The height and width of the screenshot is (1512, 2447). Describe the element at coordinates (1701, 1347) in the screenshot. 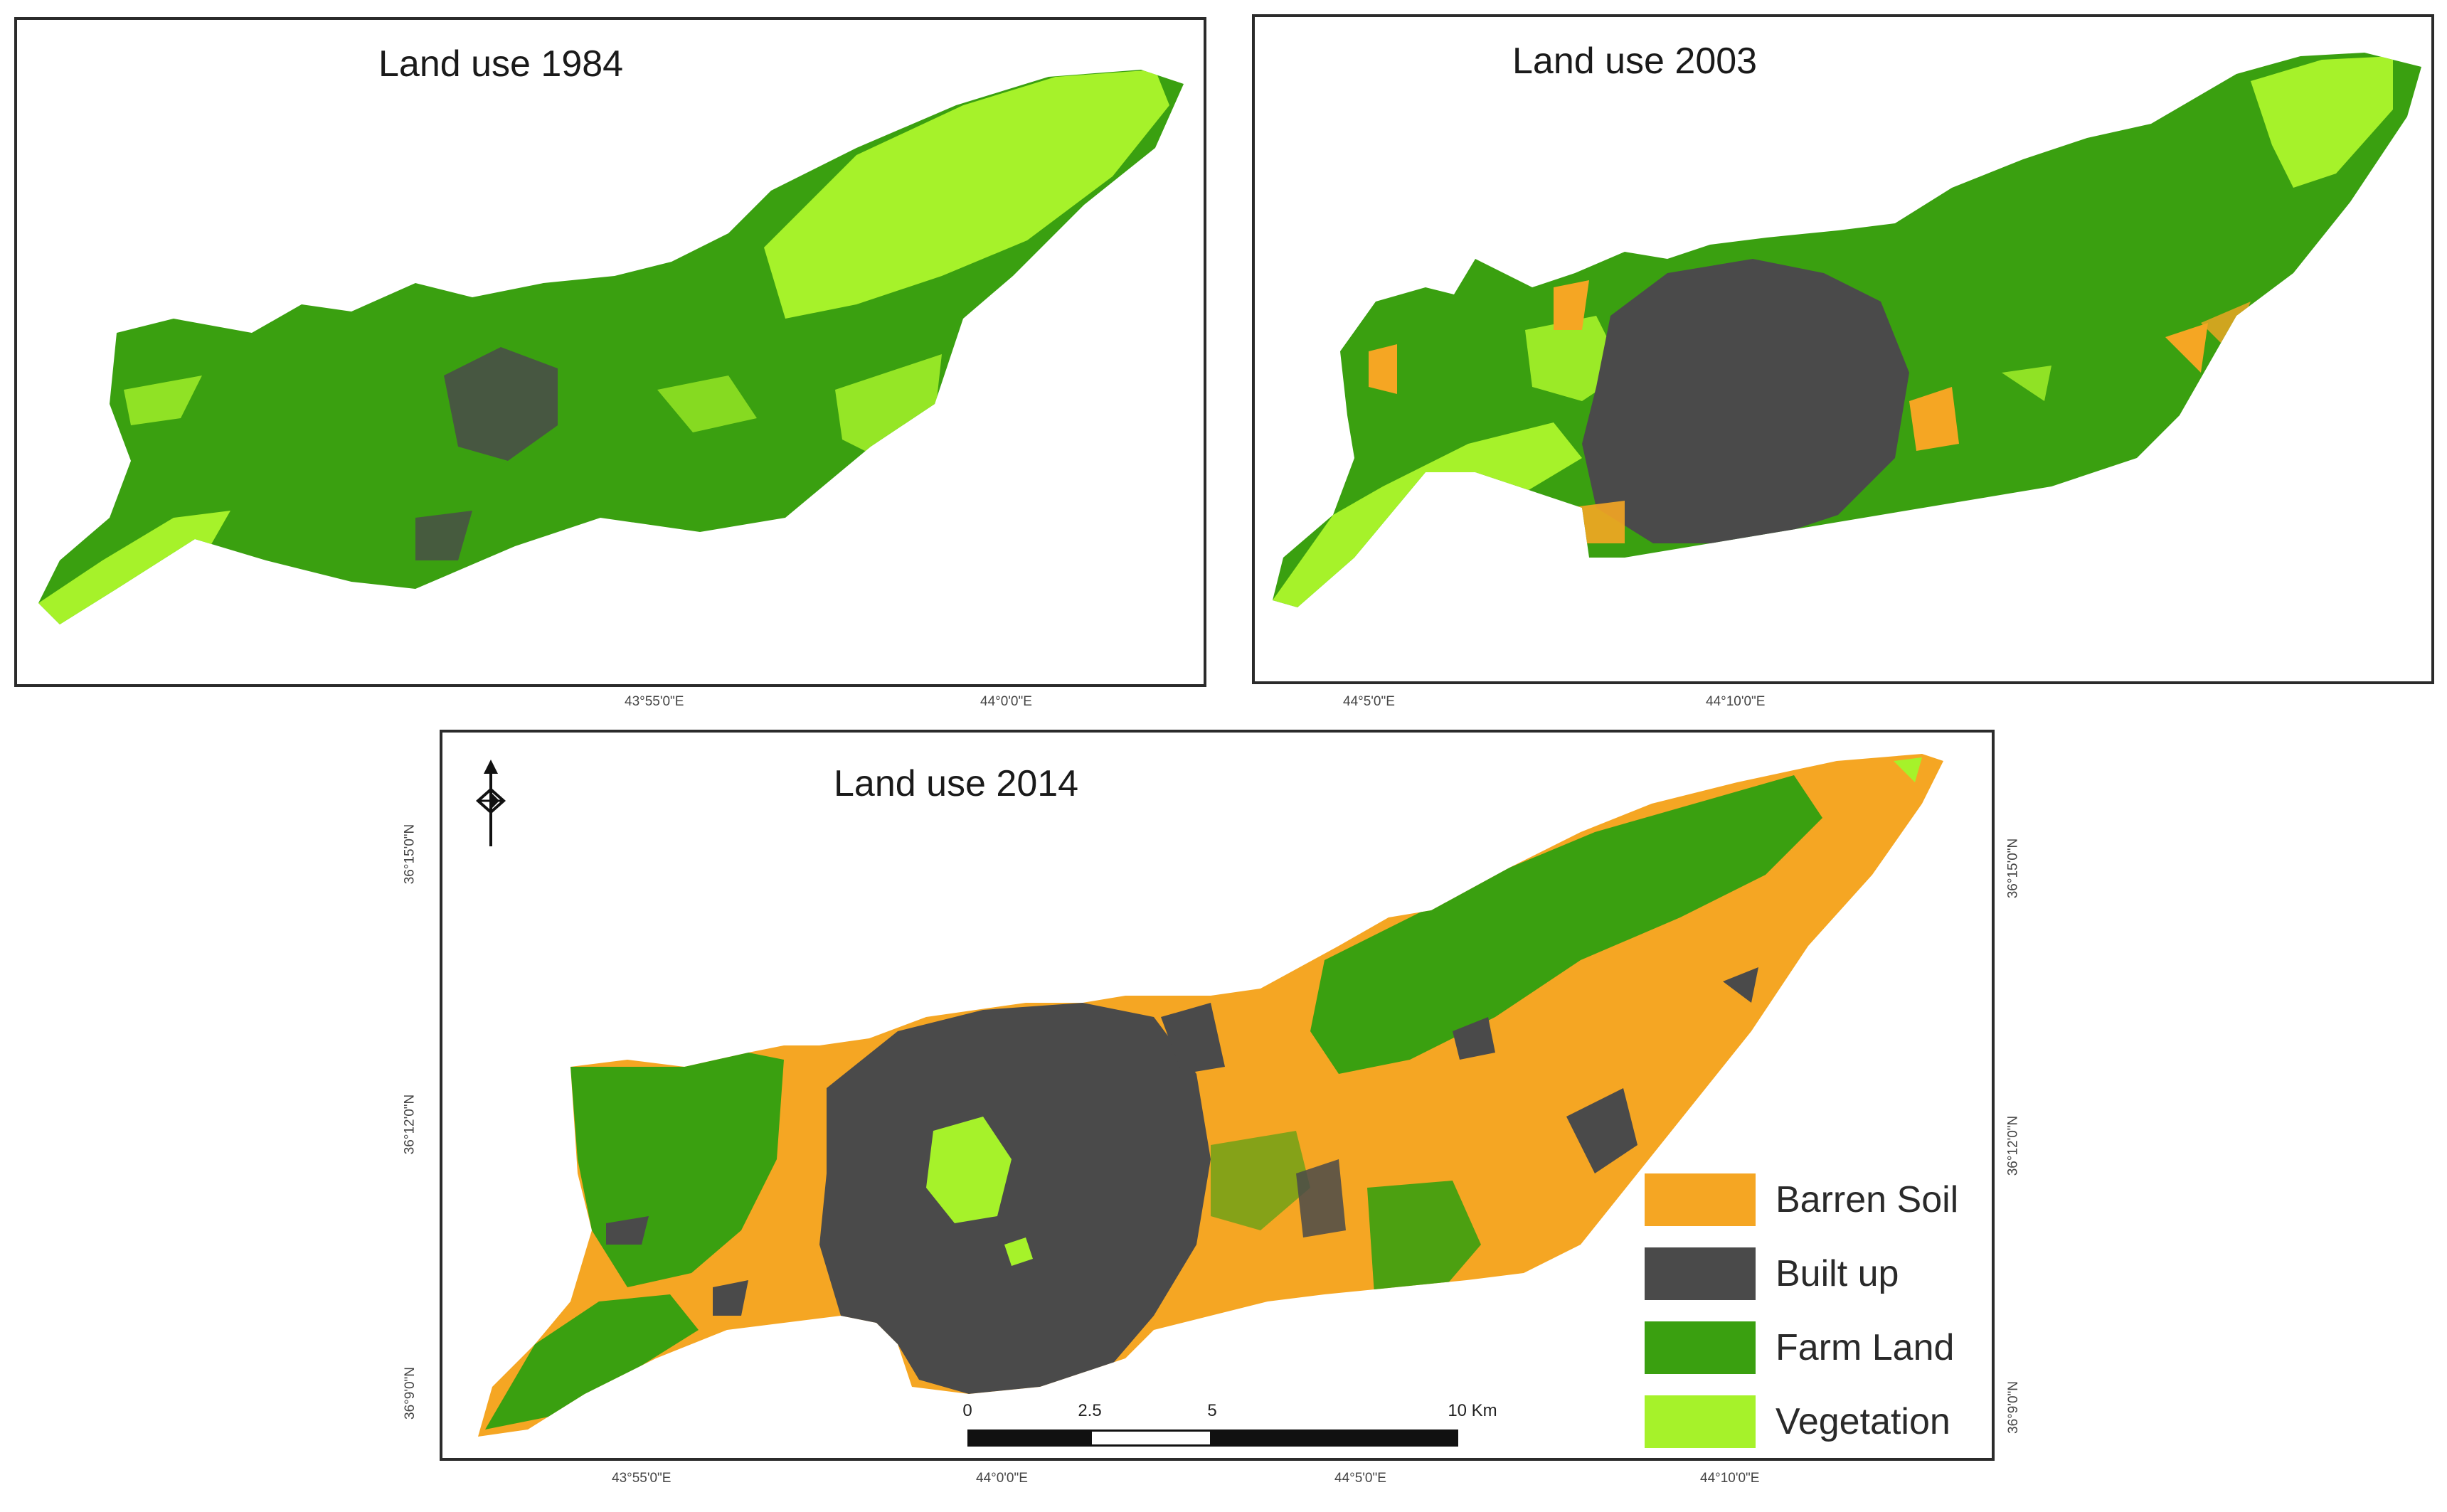

I see `legend-swatch-farm-land` at that location.